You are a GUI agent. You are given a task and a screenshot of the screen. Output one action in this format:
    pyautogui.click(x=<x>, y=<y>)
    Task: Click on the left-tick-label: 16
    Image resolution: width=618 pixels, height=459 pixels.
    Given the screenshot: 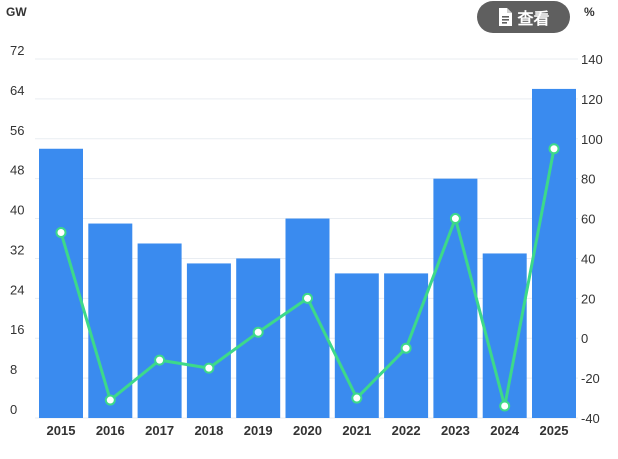 What is the action you would take?
    pyautogui.click(x=17, y=329)
    